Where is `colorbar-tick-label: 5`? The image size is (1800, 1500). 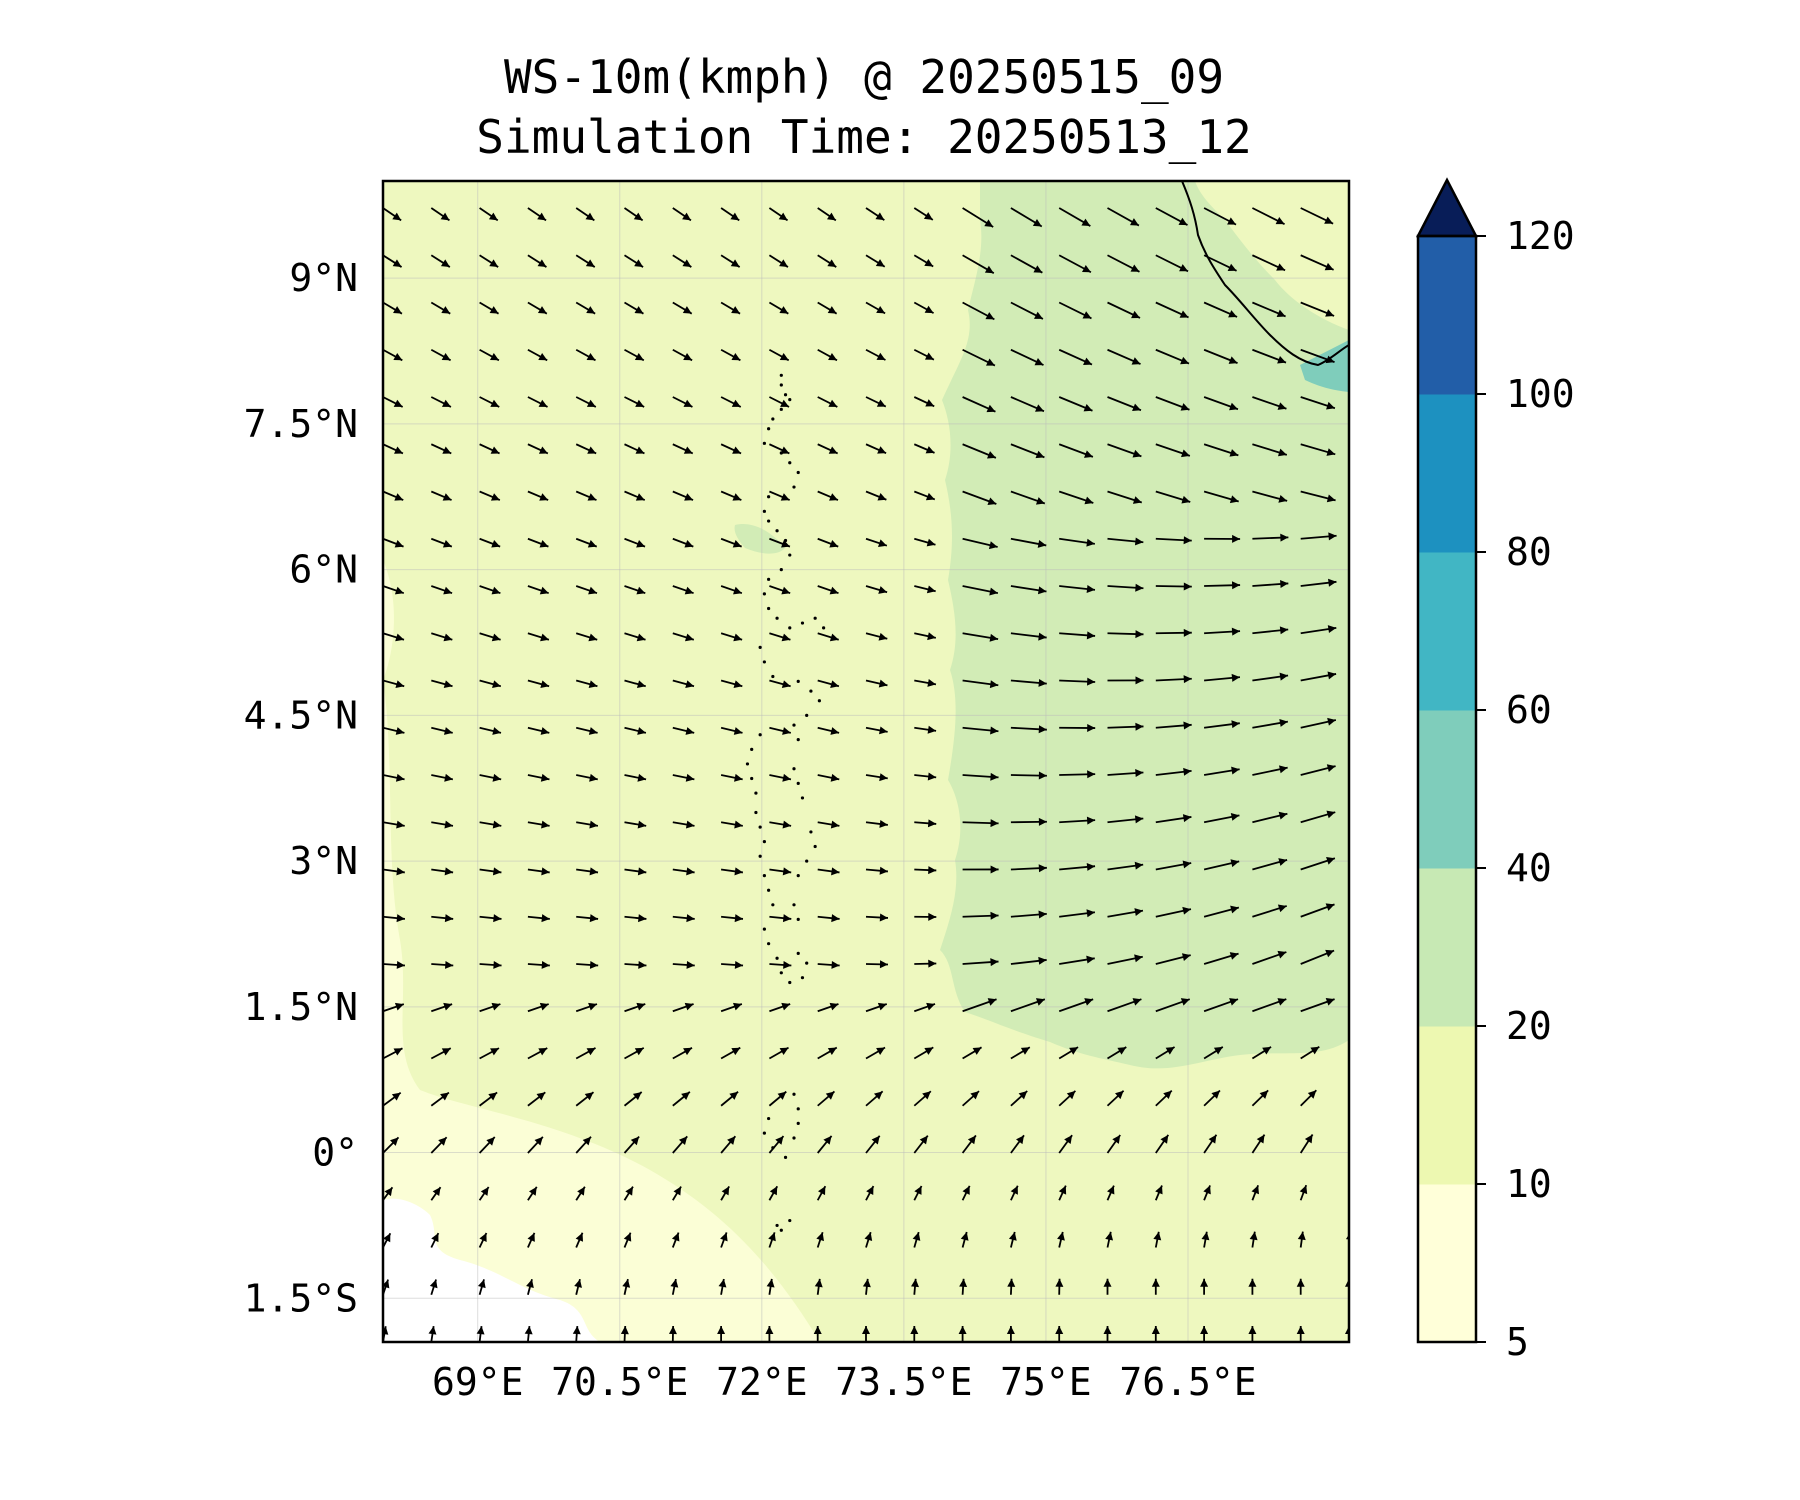
colorbar-tick-label: 5 is located at coordinates (1517, 1342).